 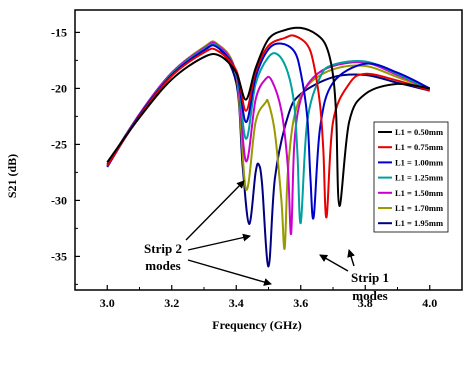 I want to click on y-tick-label: -15, so click(x=59, y=32).